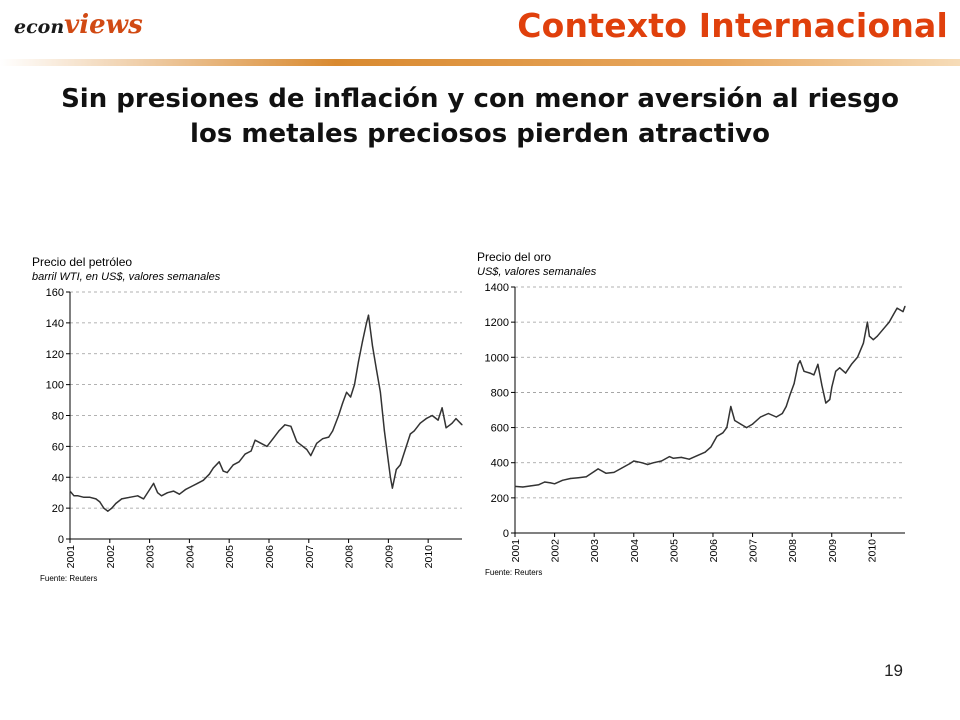  I want to click on chart-subtitle: US$, valores semanales, so click(537, 272).